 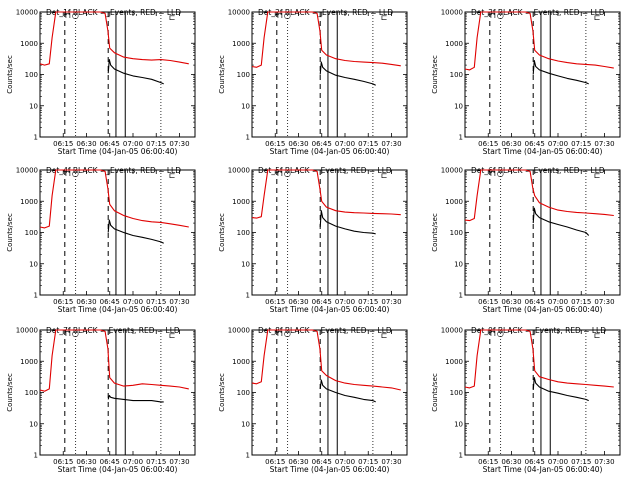 I want to click on panel-title: Det_9f BLACK =_Events, RED = LLD, so click(x=538, y=330).